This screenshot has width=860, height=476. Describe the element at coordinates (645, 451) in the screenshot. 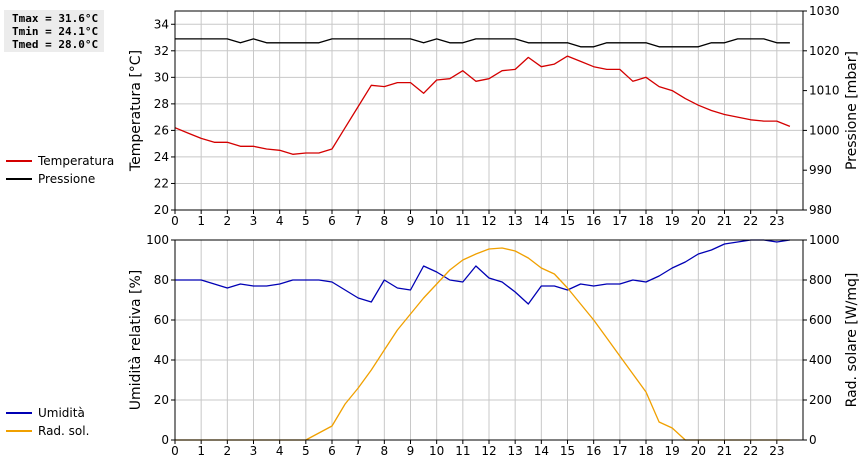

I see `humidity-radiation-chart-x-tick-label: 18` at that location.